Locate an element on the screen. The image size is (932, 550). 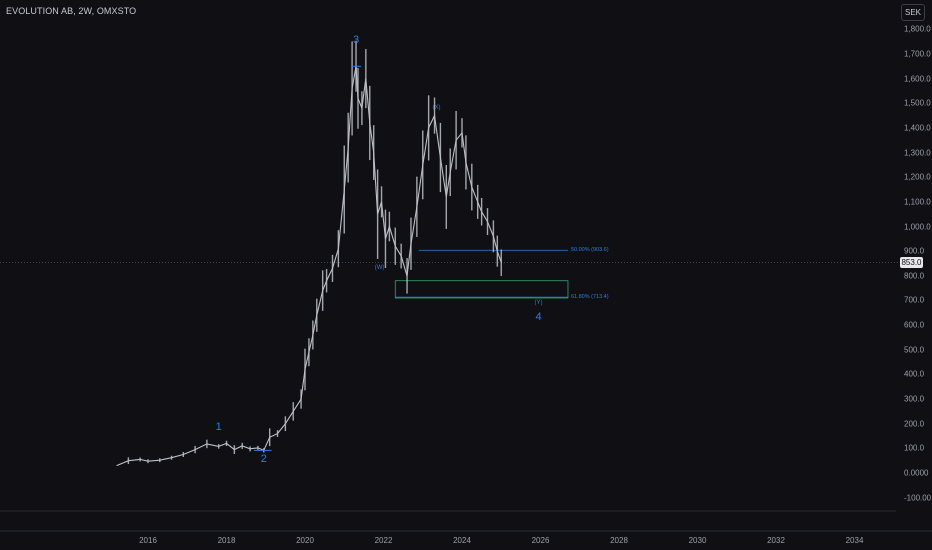
x-tick-label: 2026 is located at coordinates (540, 540).